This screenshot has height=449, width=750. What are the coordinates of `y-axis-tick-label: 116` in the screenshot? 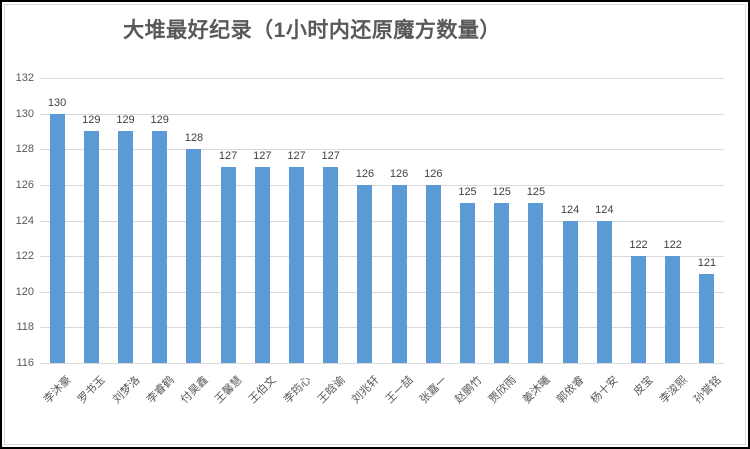 It's located at (25, 363).